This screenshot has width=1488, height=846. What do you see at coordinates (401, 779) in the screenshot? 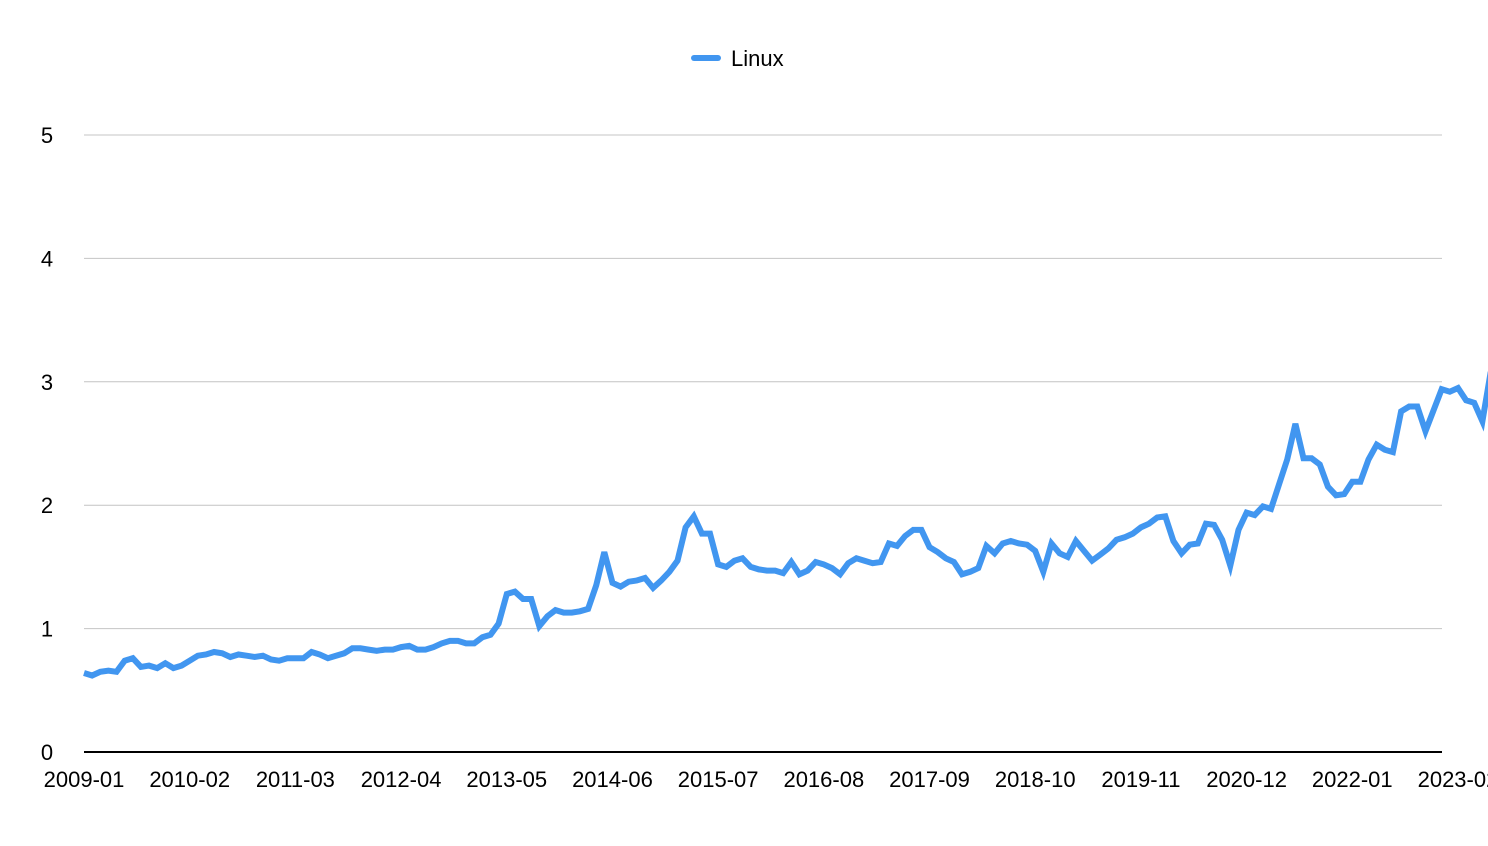
I see `x-tick-label: 2012-04` at bounding box center [401, 779].